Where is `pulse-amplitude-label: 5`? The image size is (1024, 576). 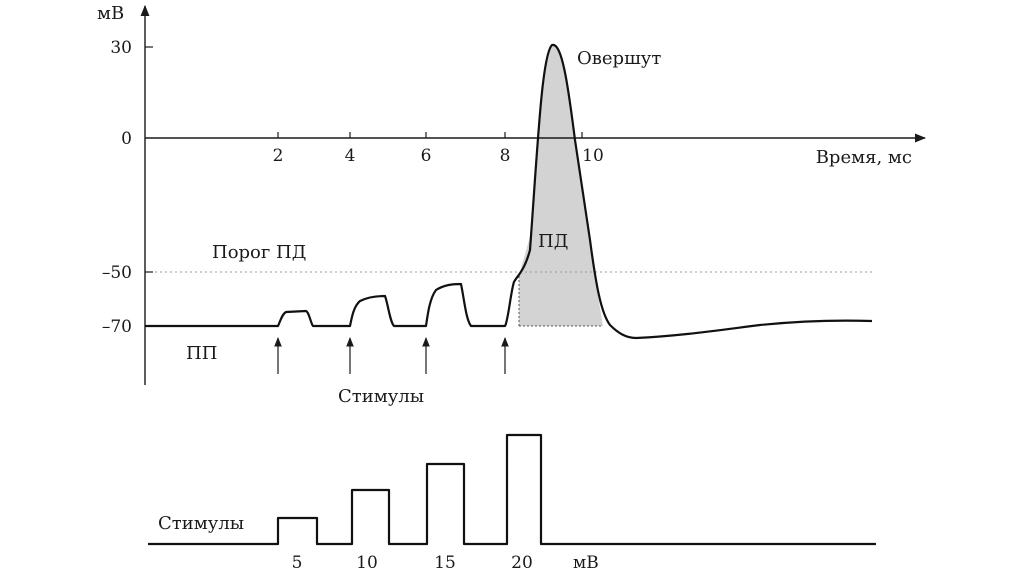 pulse-amplitude-label: 5 is located at coordinates (297, 563).